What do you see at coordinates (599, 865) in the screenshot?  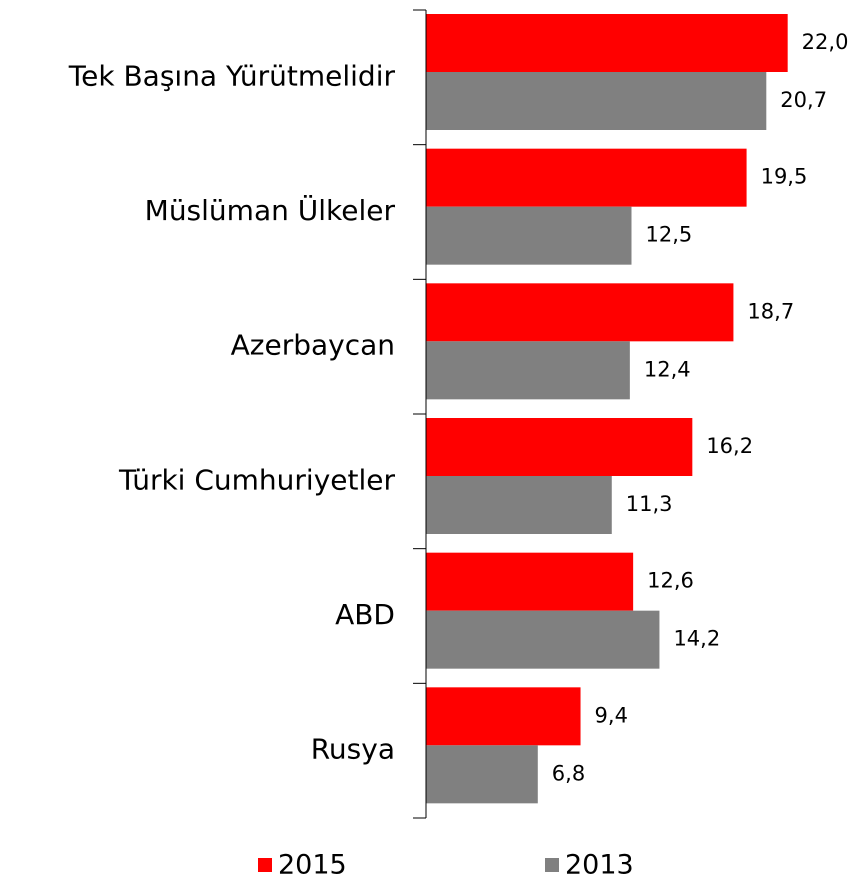 I see `legend-label: 2013` at bounding box center [599, 865].